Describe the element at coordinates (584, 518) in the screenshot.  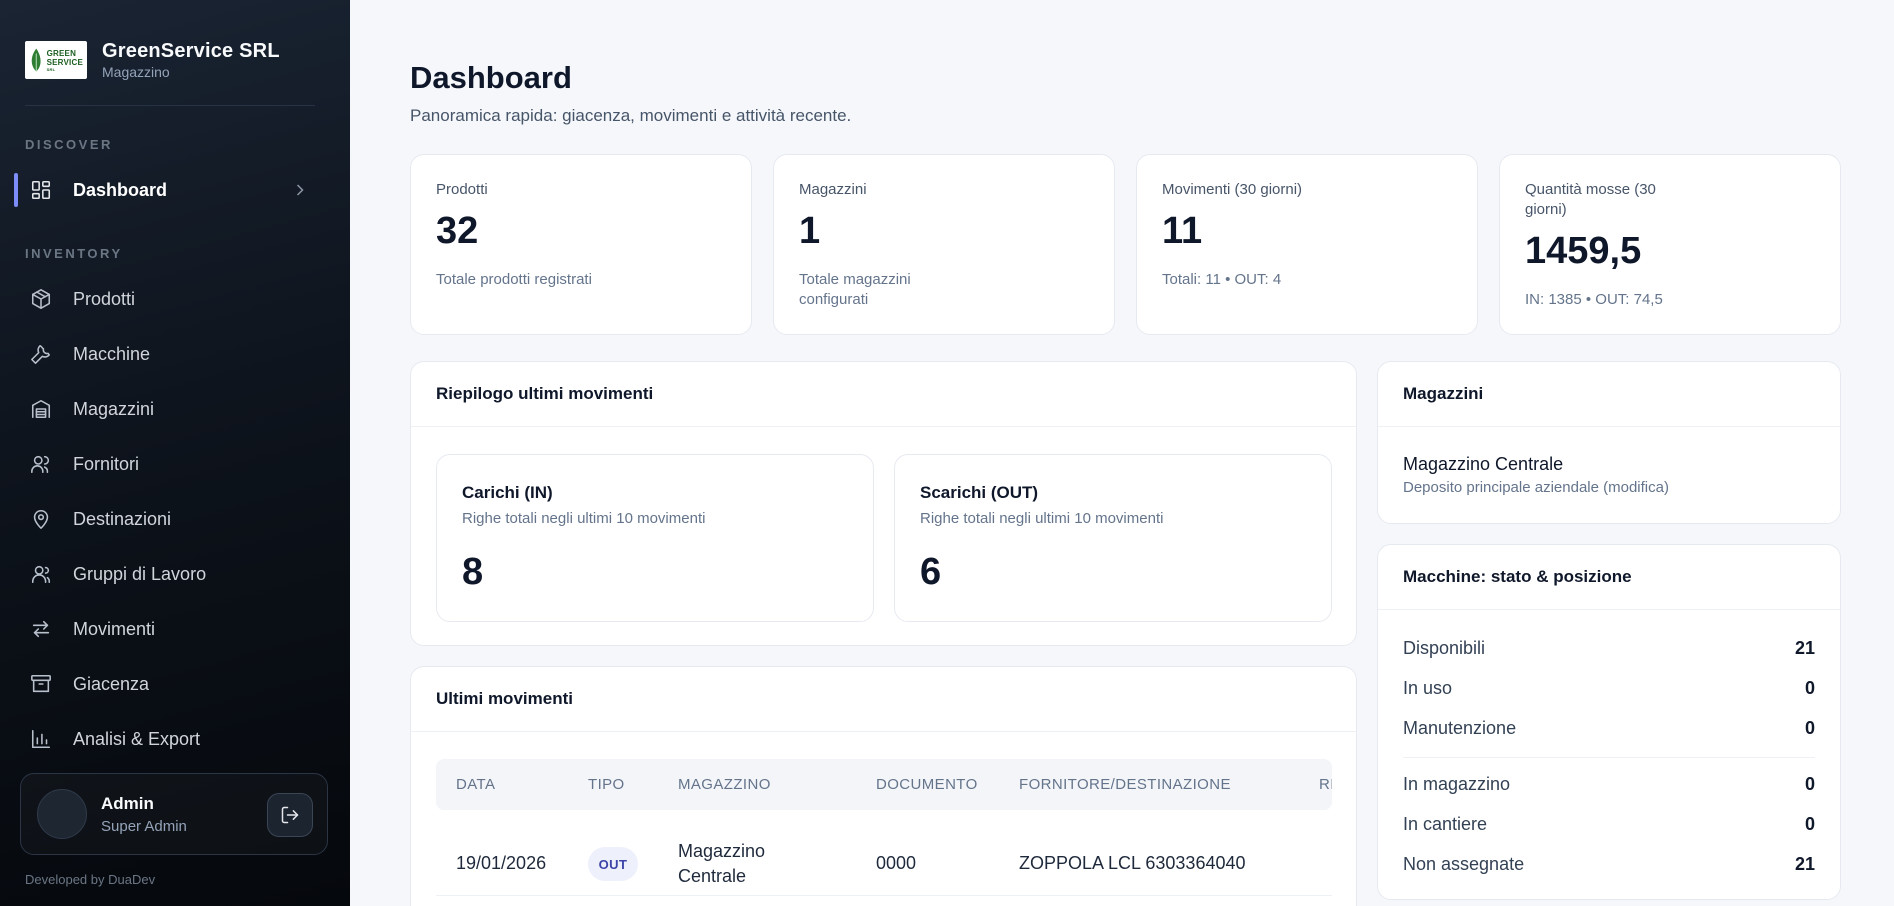
I see `summary-in-desc: Righe totali negli ultimi 10 movimenti` at that location.